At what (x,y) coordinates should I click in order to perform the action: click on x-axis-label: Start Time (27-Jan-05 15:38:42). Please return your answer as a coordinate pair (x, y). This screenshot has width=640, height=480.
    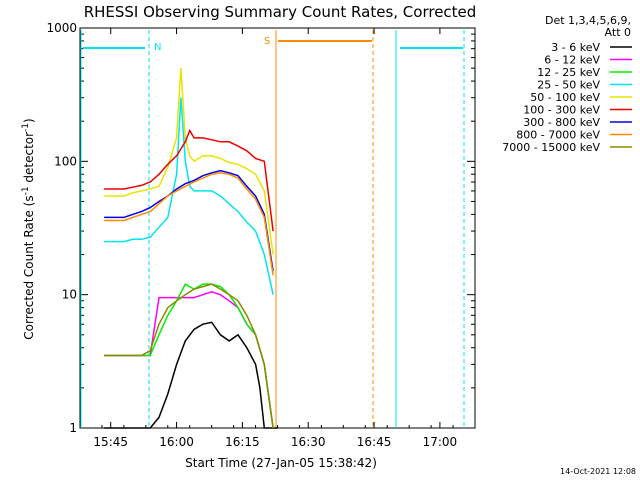
    Looking at the image, I should click on (281, 463).